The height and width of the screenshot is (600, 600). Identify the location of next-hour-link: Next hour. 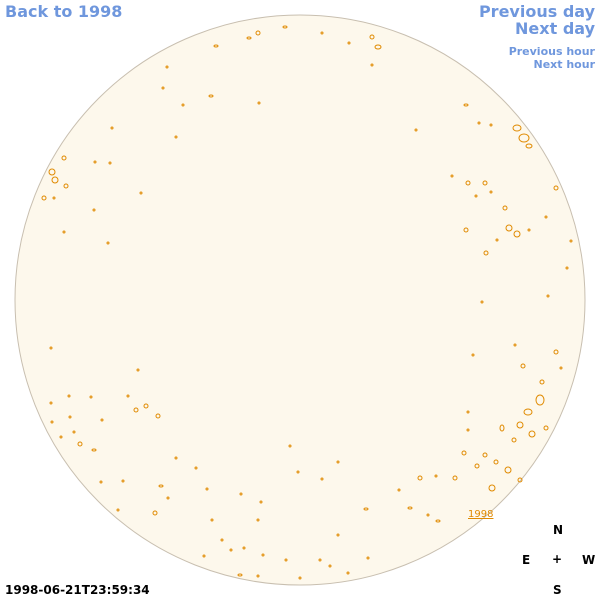
(564, 64).